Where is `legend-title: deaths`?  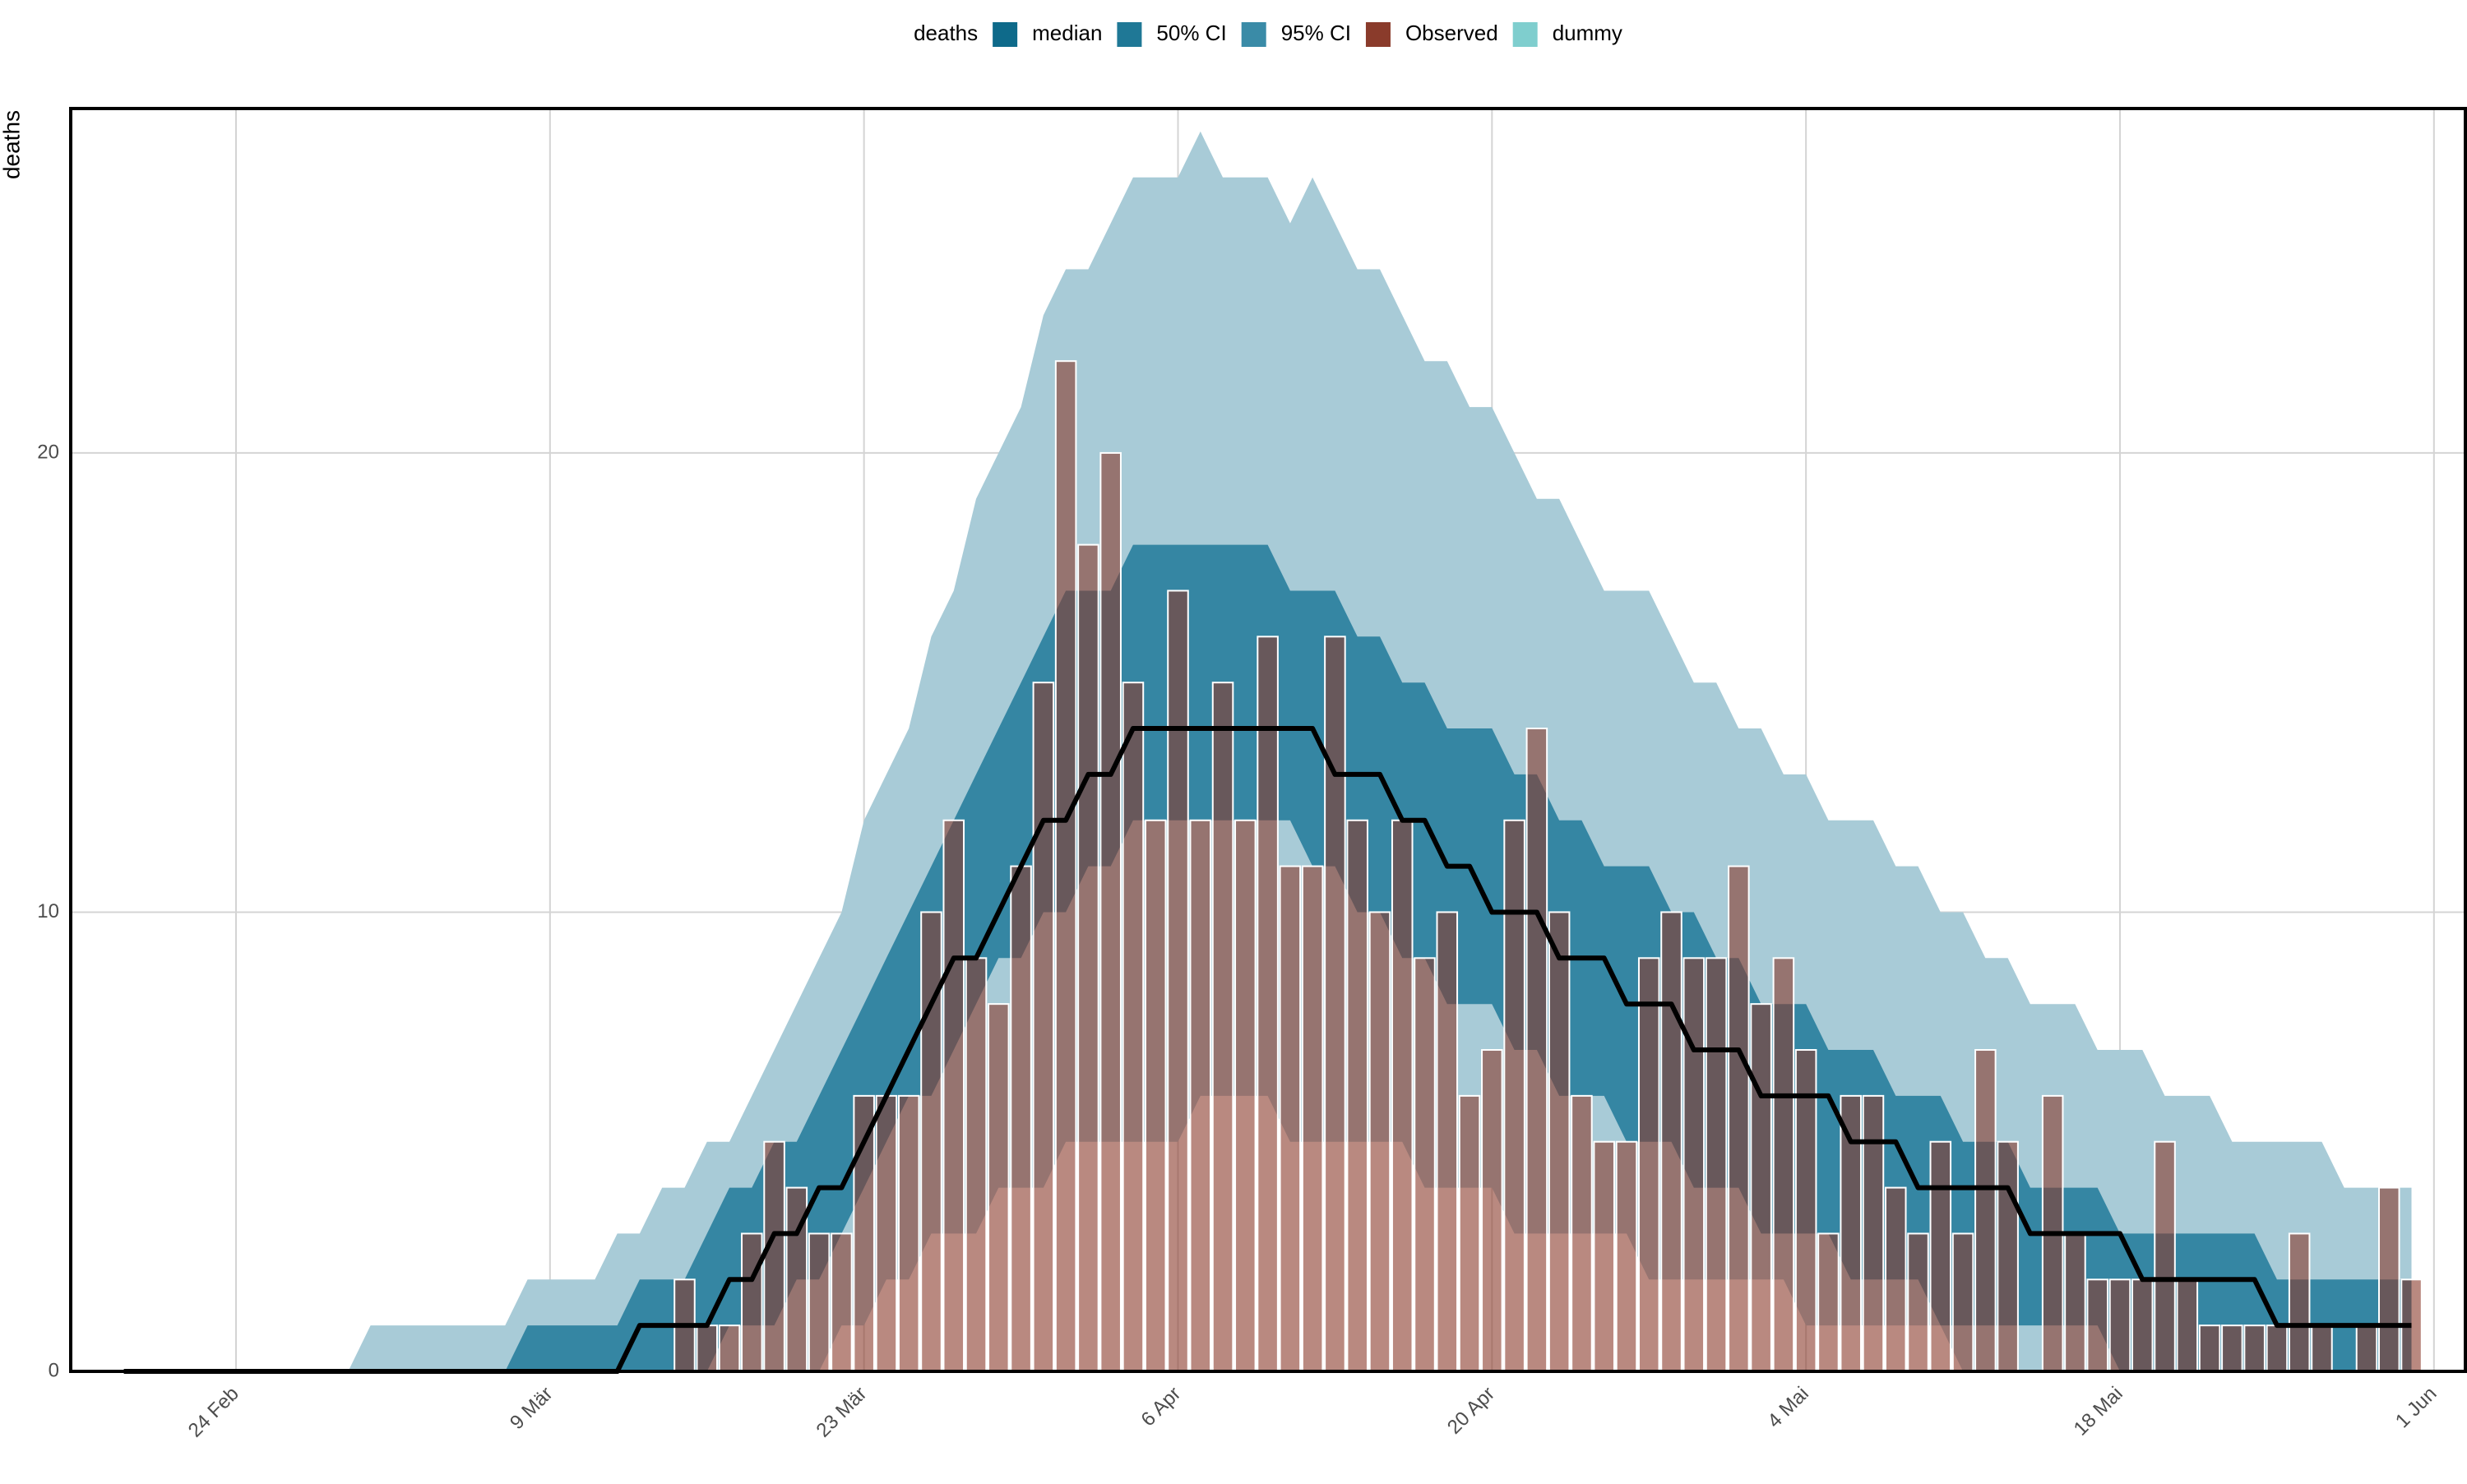
legend-title: deaths is located at coordinates (946, 33).